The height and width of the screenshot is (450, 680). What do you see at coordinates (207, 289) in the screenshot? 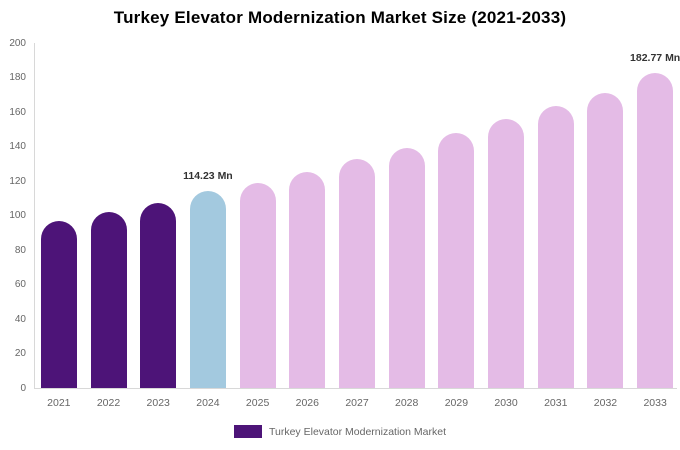
I see `bar-2024` at bounding box center [207, 289].